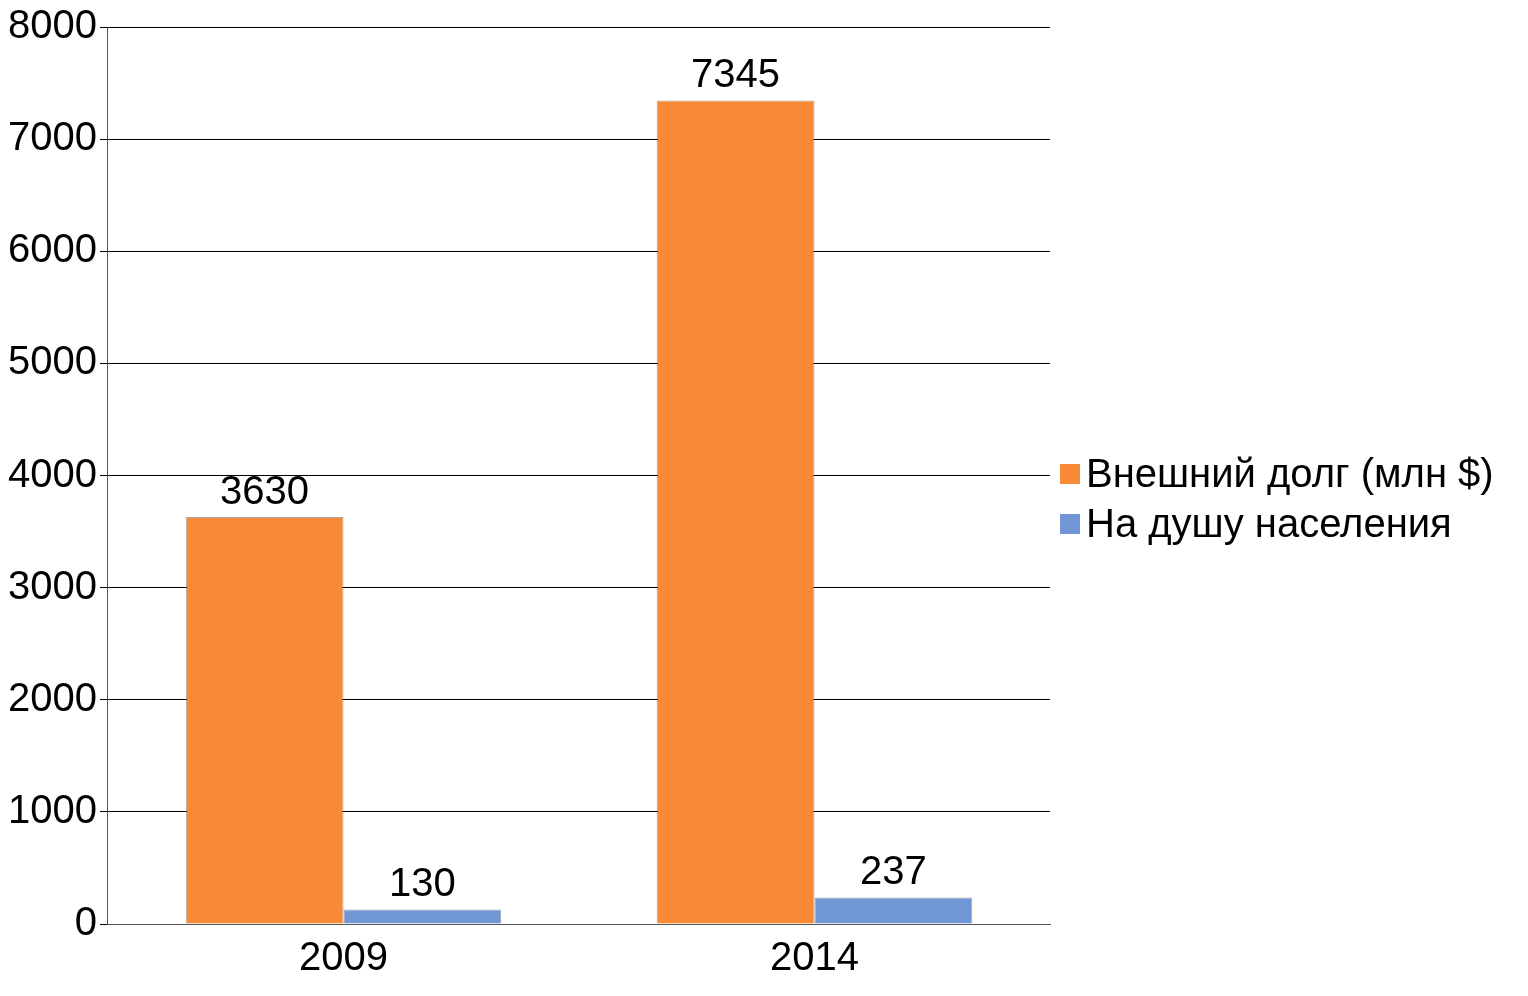 This screenshot has height=996, width=1528. Describe the element at coordinates (52, 808) in the screenshot. I see `y-tick-label: 1000` at that location.